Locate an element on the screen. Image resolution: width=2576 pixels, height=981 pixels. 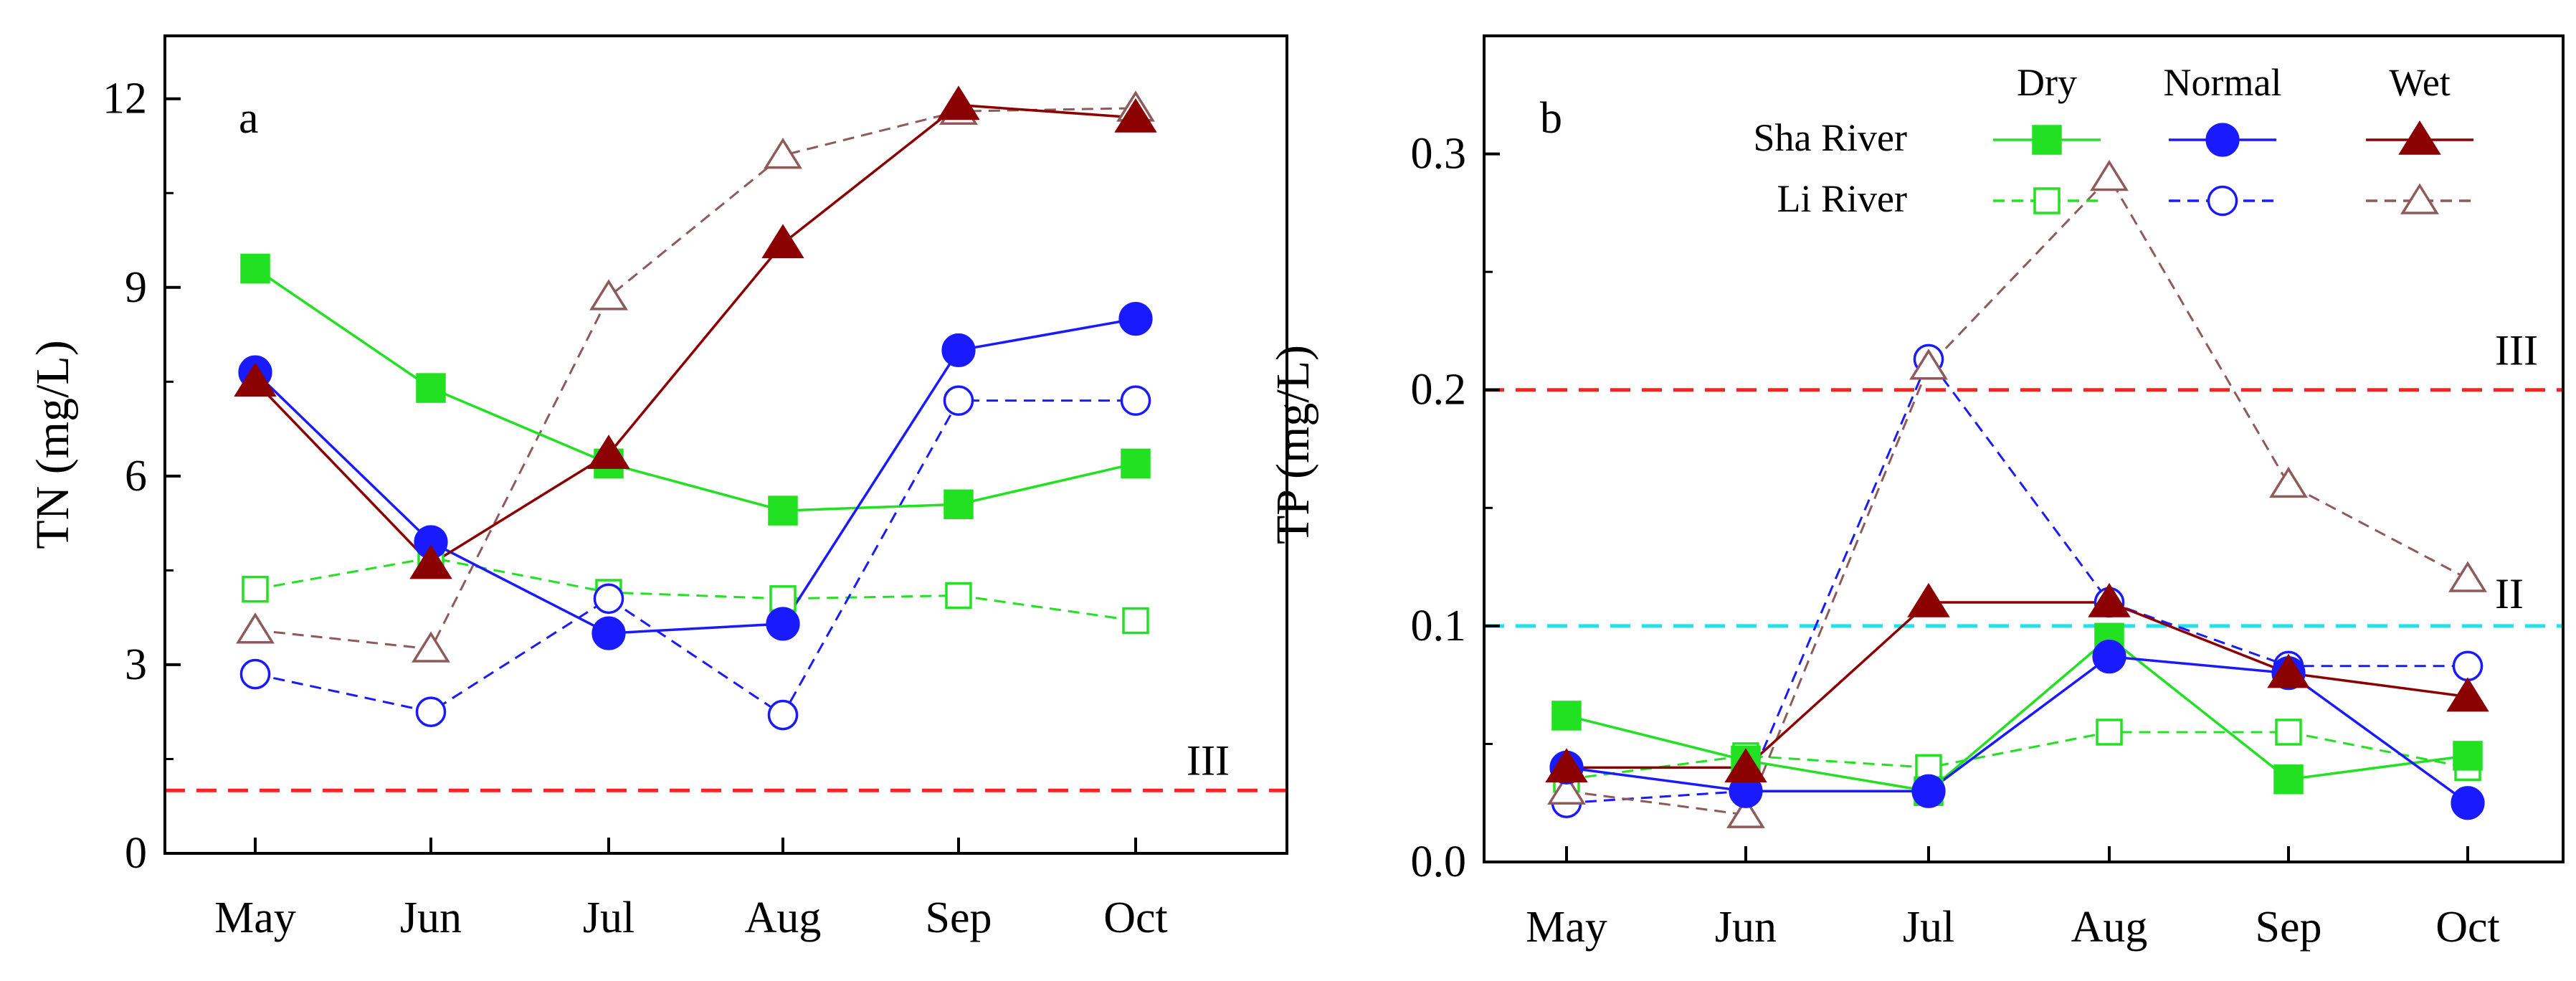
panel-a-point-sha-river-dry-sep is located at coordinates (959, 504).